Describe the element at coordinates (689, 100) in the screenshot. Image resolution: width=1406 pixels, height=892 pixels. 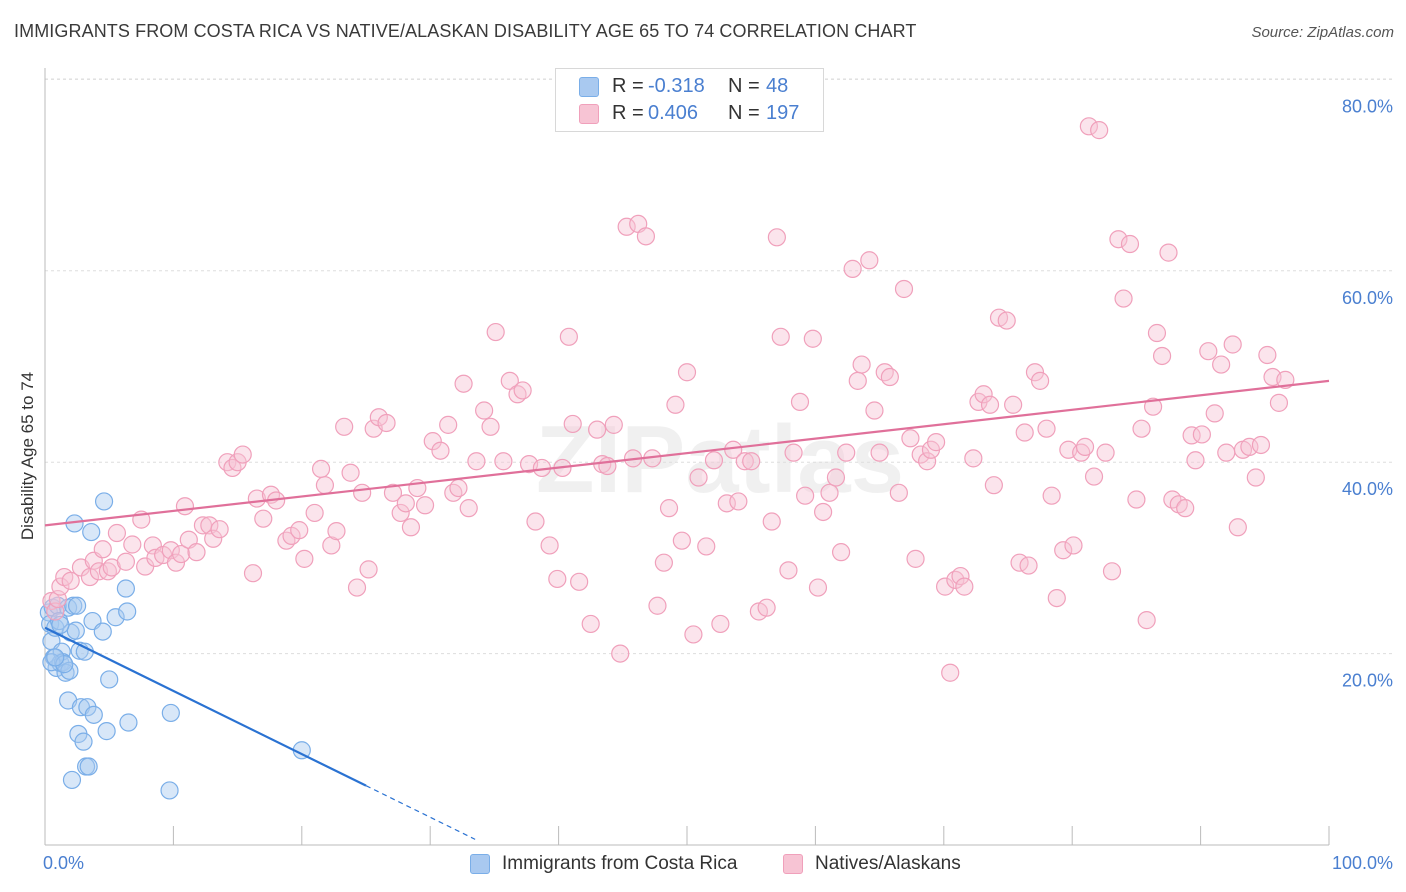
I see `stats-legend-box: R = -0.318 N = 48 R = 0.406 N = 197` at that location.